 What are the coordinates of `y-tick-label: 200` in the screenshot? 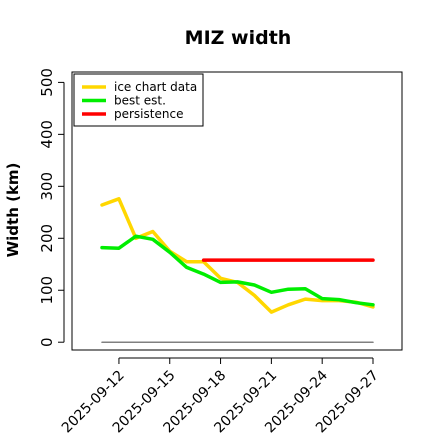 It's located at (47, 238).